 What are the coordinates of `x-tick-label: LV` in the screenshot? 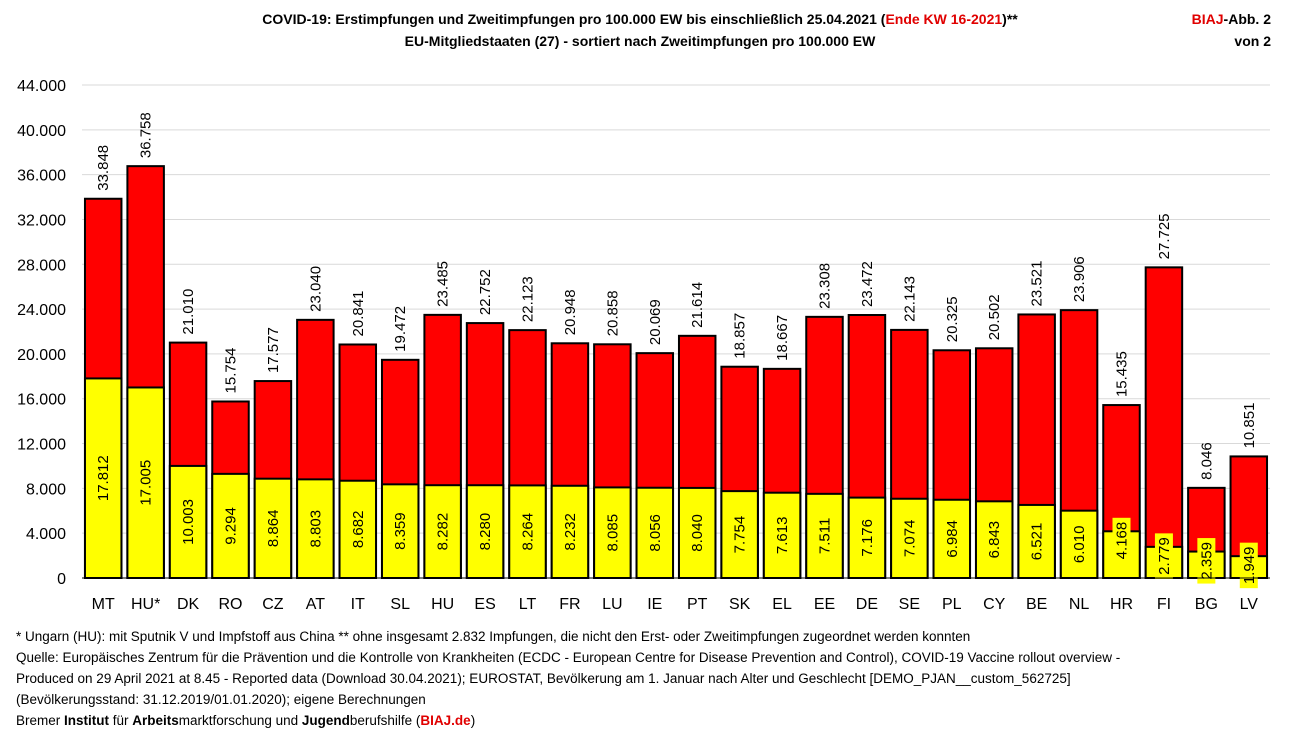 It's located at (1249, 604).